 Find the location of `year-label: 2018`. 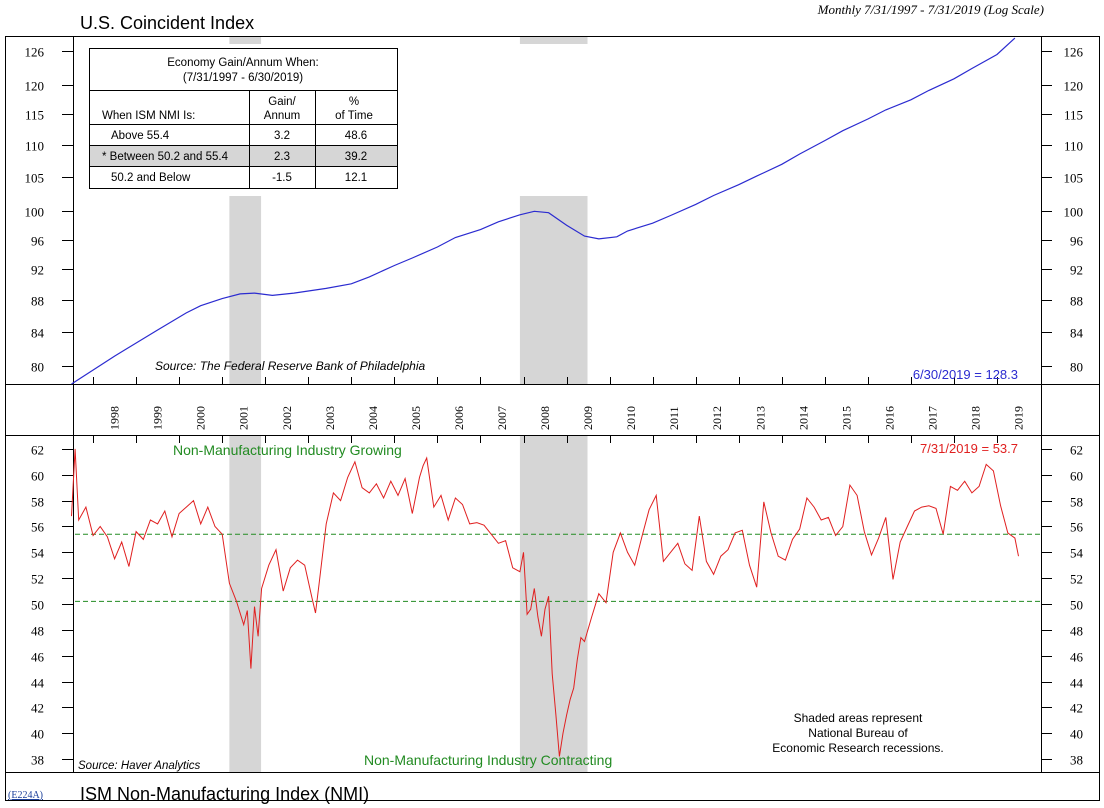

year-label: 2018 is located at coordinates (975, 418).